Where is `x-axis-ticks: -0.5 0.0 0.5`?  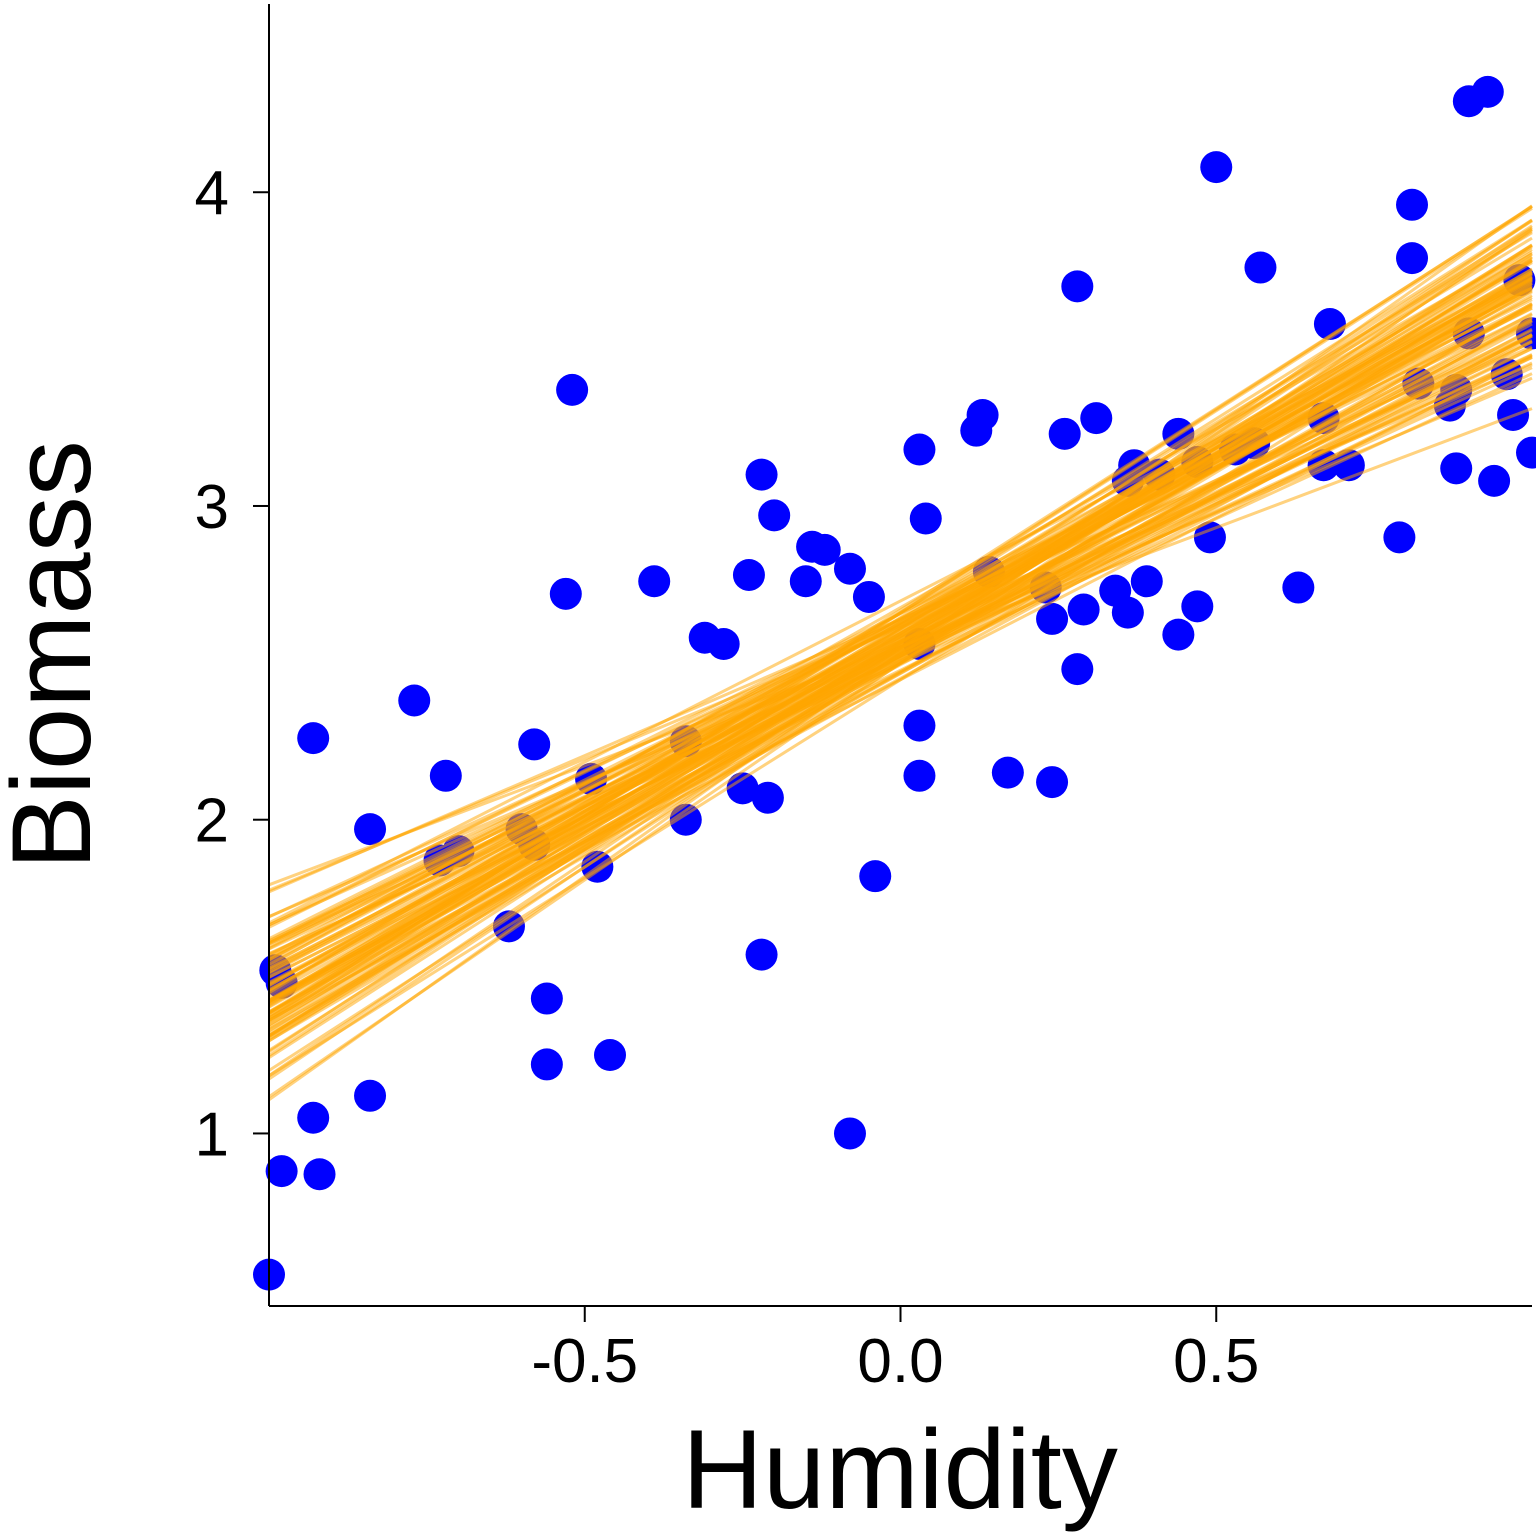
x-axis-ticks: -0.5 0.0 0.5 is located at coordinates (895, 1351).